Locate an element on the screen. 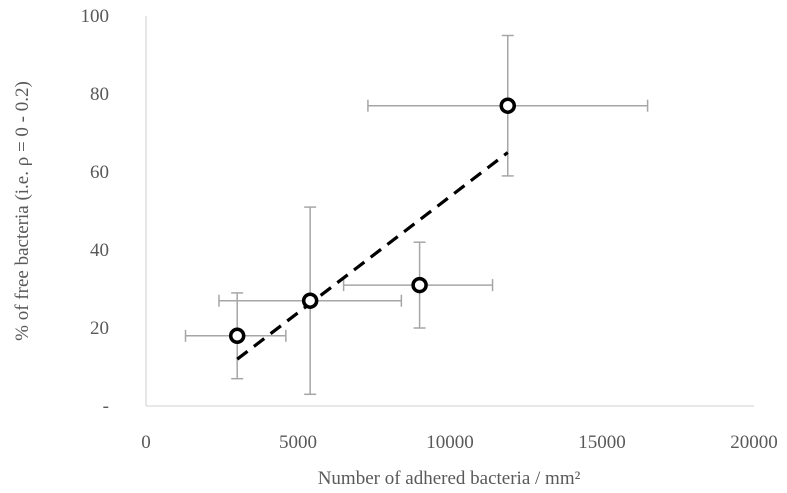  trendline is located at coordinates (372, 256).